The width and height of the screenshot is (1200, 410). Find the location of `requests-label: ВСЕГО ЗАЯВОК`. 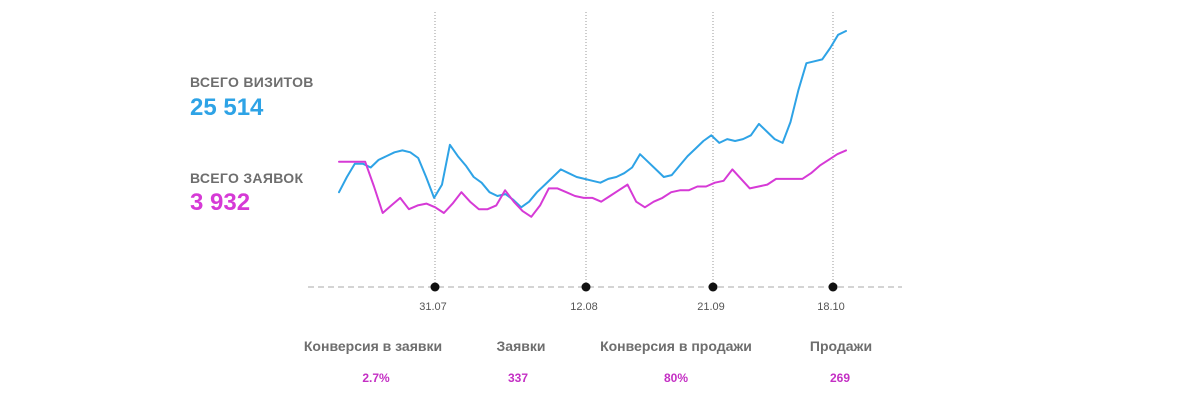

requests-label: ВСЕГО ЗАЯВОК is located at coordinates (247, 178).